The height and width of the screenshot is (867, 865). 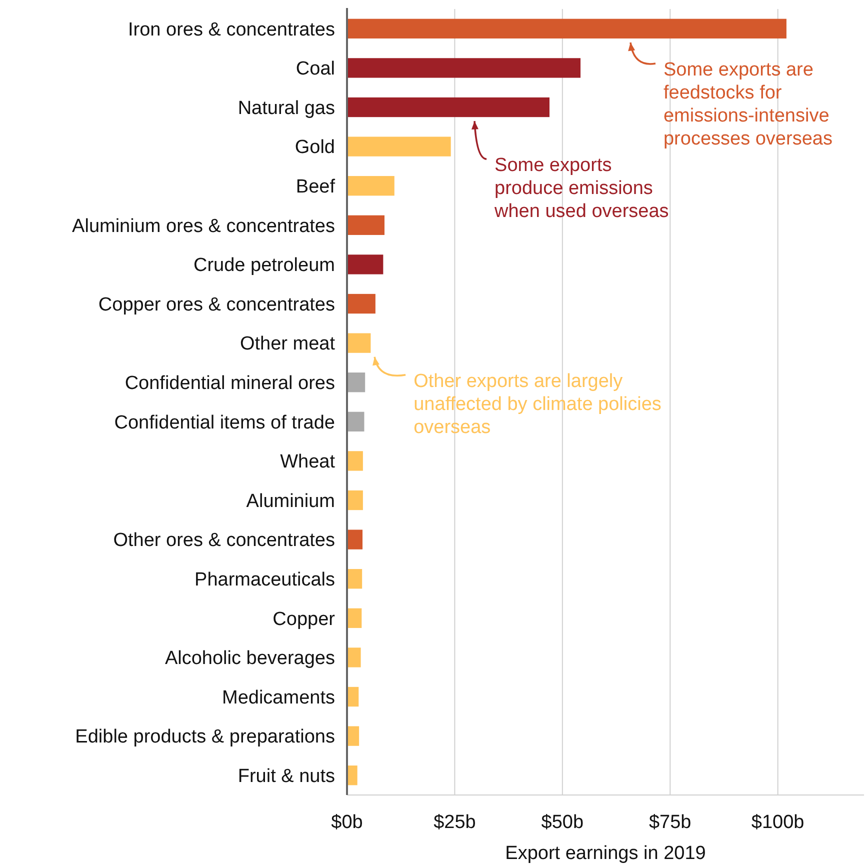 I want to click on y-tick-label: Crude petroleum, so click(x=264, y=265).